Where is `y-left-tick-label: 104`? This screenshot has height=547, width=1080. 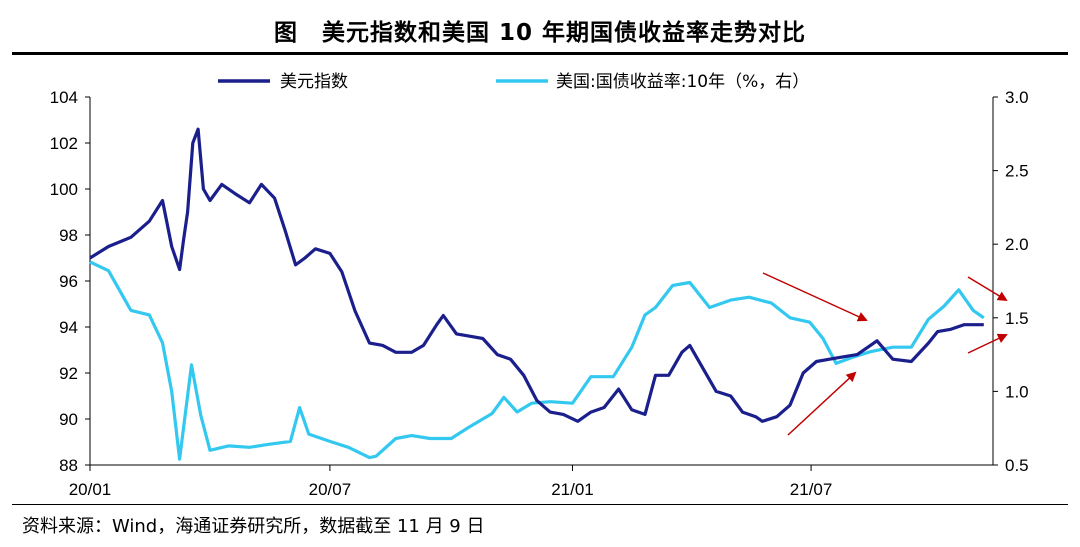 y-left-tick-label: 104 is located at coordinates (64, 97).